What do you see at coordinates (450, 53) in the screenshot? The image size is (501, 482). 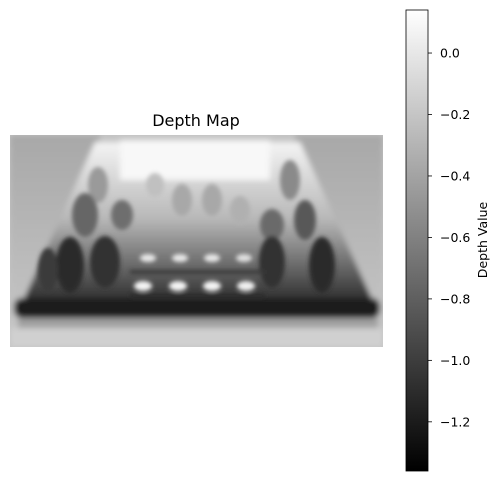 I see `colorbar-tick-label: 0.0` at bounding box center [450, 53].